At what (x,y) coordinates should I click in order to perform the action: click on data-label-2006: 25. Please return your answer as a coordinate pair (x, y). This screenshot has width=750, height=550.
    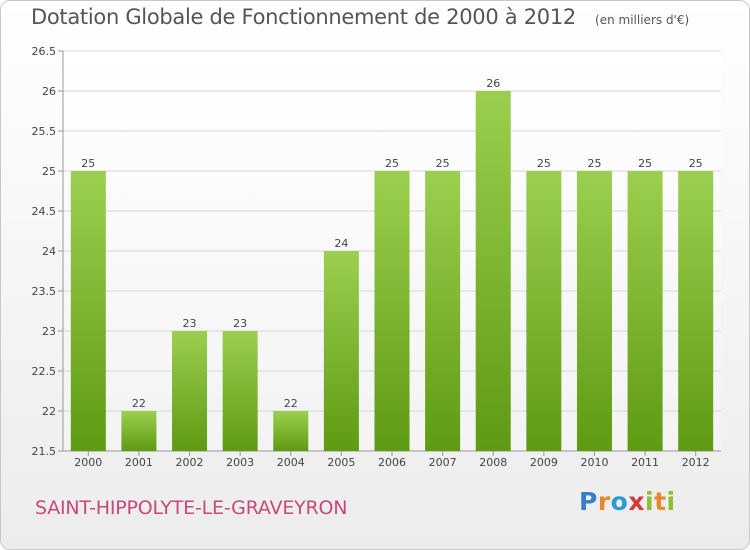
    Looking at the image, I should click on (392, 163).